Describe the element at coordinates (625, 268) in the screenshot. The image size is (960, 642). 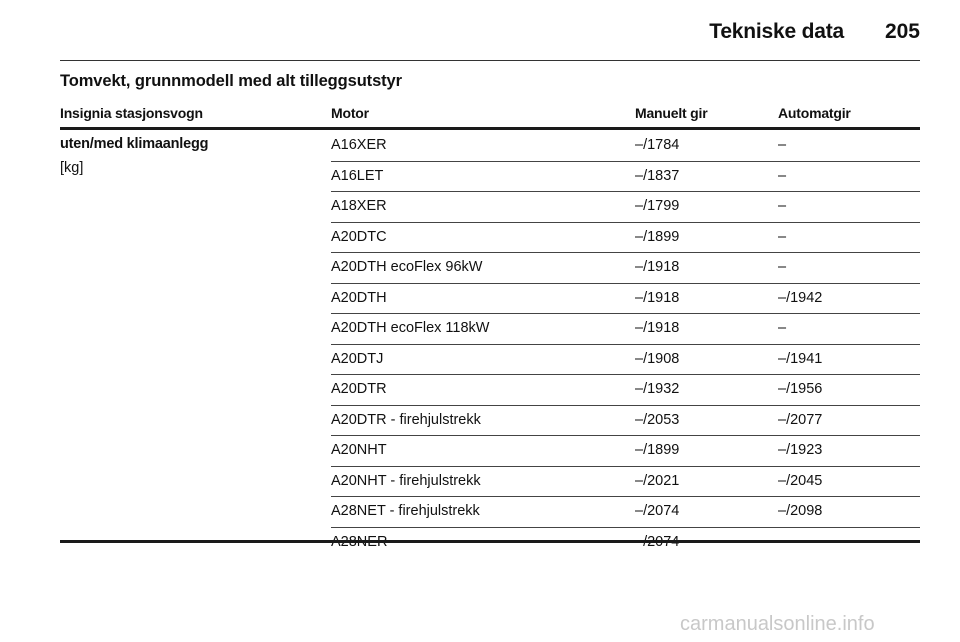
I see `table-row: A20DTH ecoFlex 96kW –/1918 –` at that location.